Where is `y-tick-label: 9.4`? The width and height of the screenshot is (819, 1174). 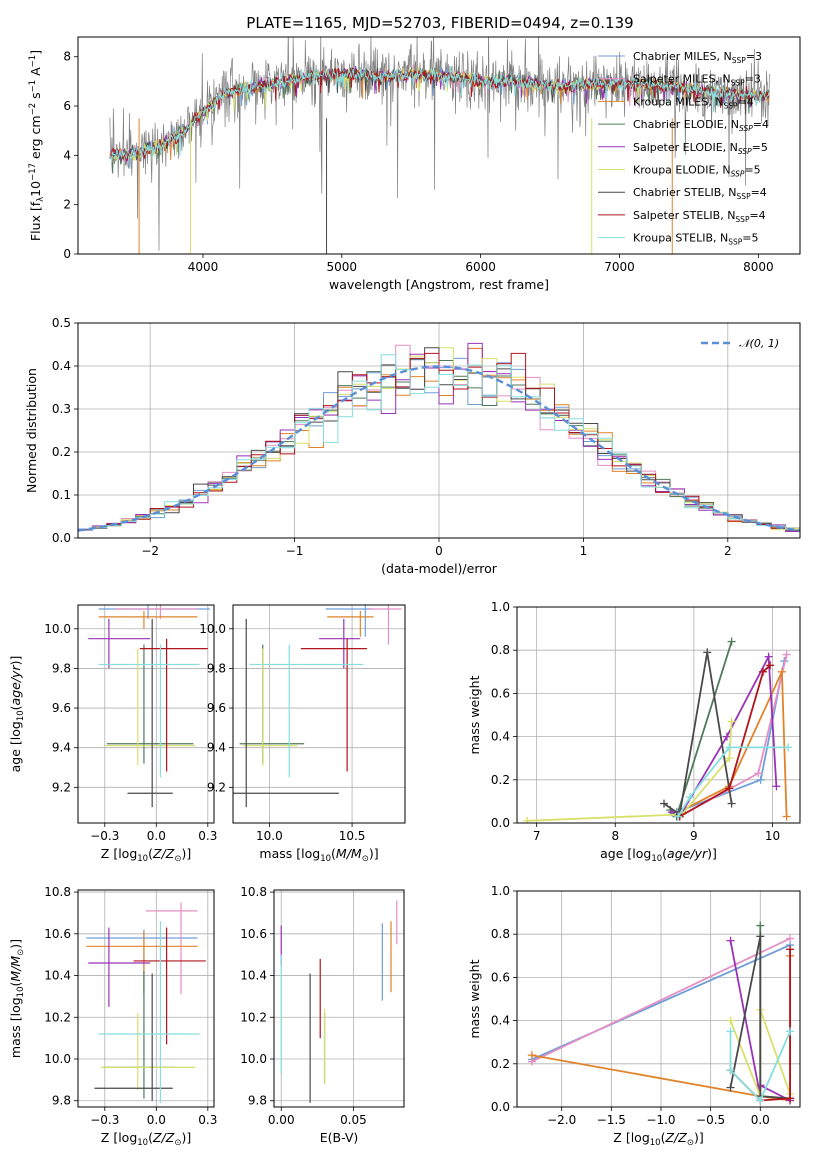 y-tick-label: 9.4 is located at coordinates (61, 748).